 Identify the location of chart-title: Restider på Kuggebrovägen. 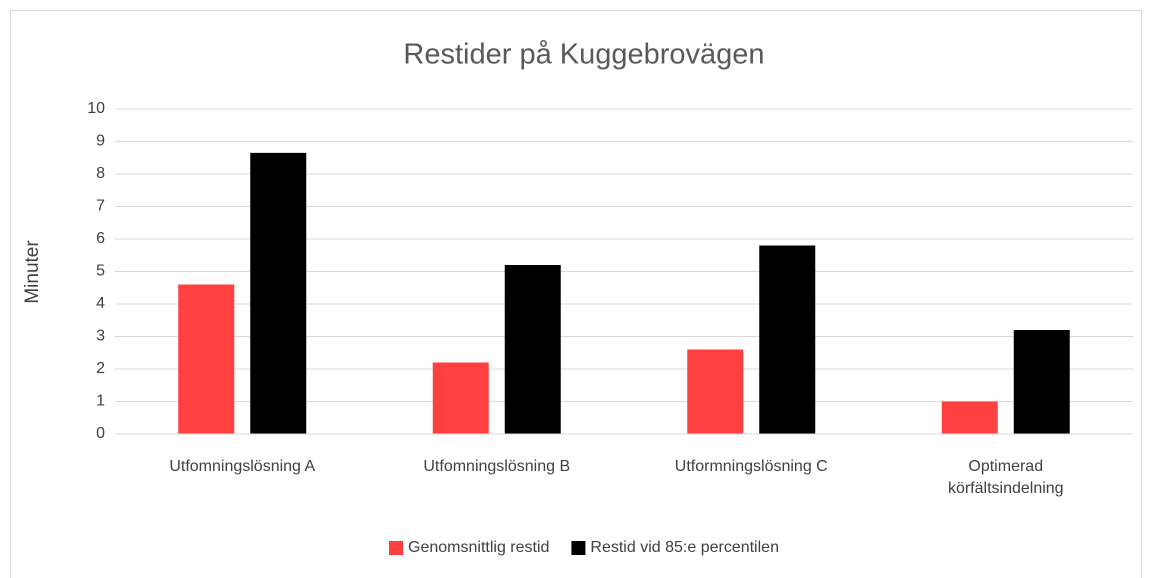
(583, 55).